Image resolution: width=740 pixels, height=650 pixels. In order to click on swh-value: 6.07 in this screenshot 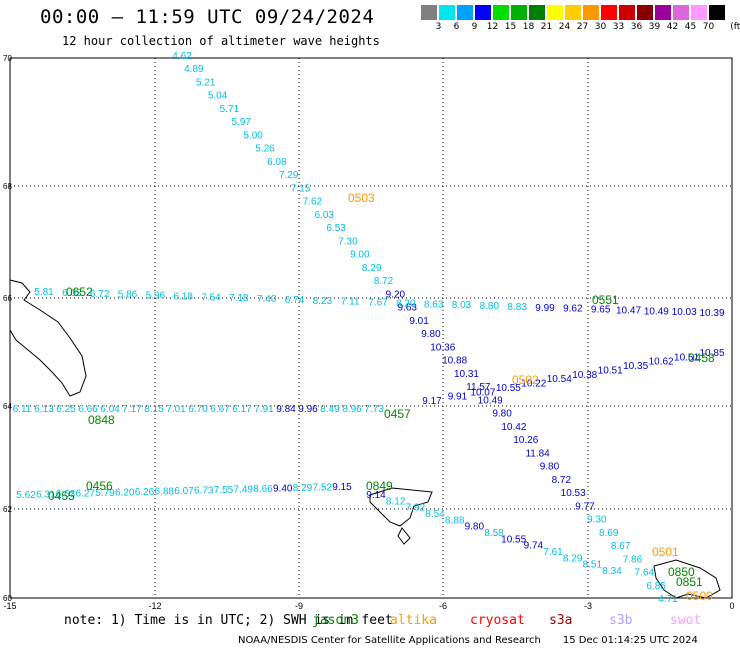, I will do `click(184, 491)`.